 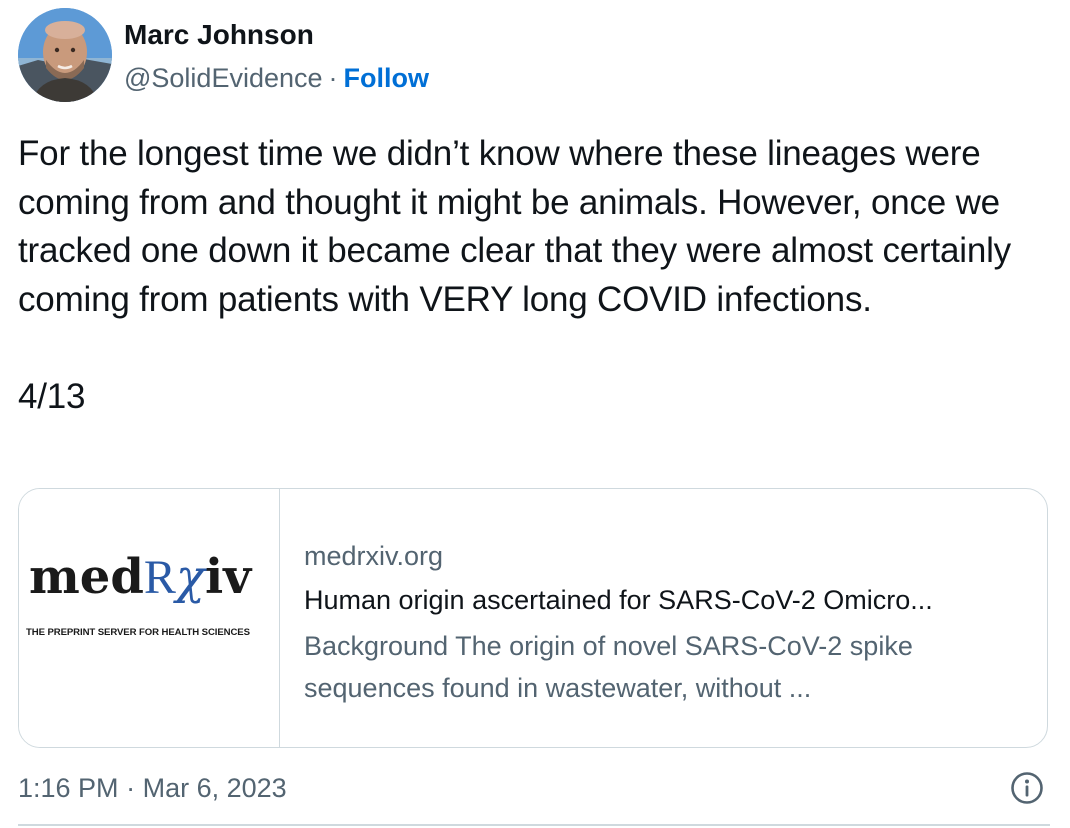 I want to click on tweet-header: Marc Johnson @SolidEvidence · Follow, so click(x=223, y=58).